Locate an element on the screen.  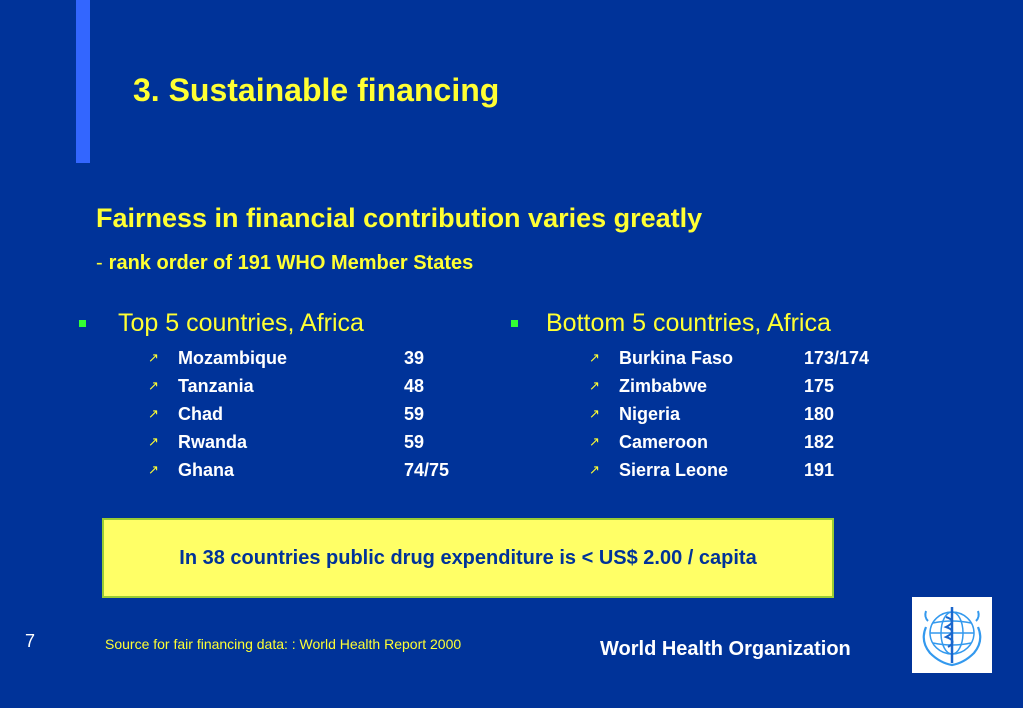
country-name: Cameroon is located at coordinates (664, 441).